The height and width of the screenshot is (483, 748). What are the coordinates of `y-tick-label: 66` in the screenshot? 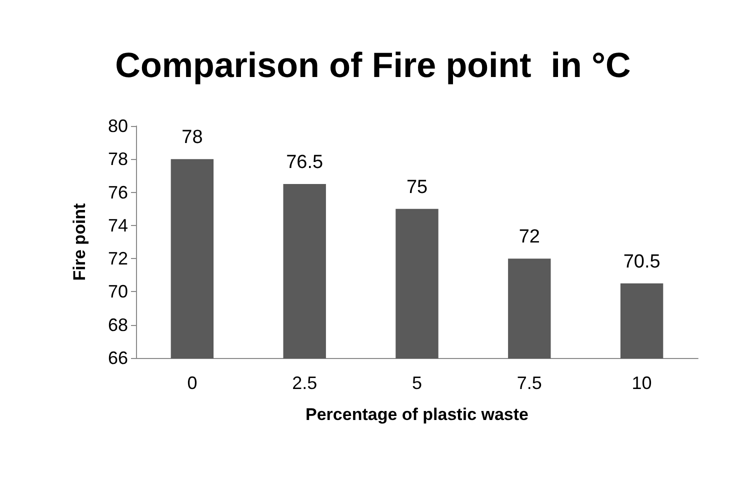 It's located at (118, 358).